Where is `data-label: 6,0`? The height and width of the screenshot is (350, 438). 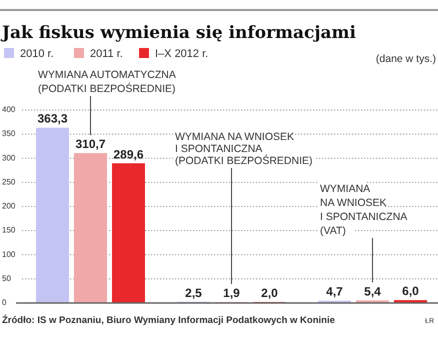
data-label: 6,0 is located at coordinates (411, 291).